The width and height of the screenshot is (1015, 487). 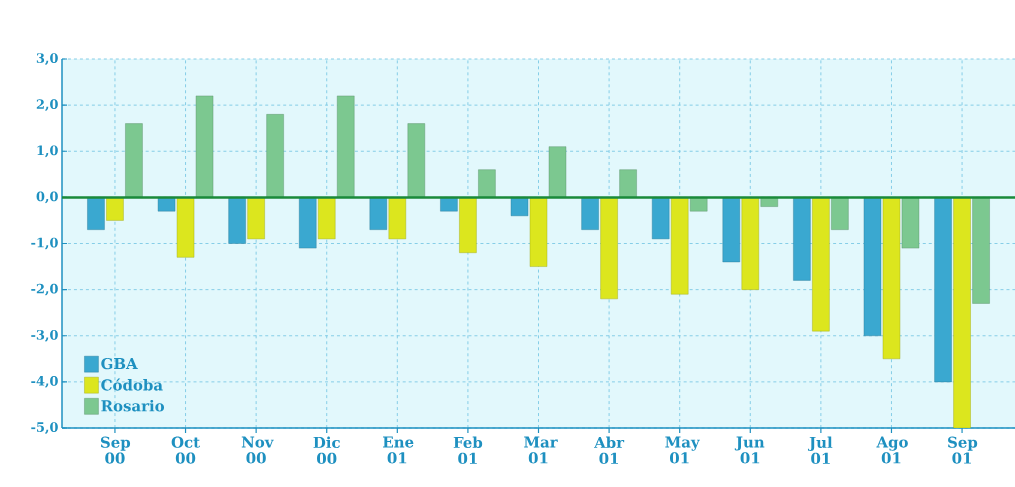 I want to click on y-tick-label: -4,0, so click(x=44, y=382).